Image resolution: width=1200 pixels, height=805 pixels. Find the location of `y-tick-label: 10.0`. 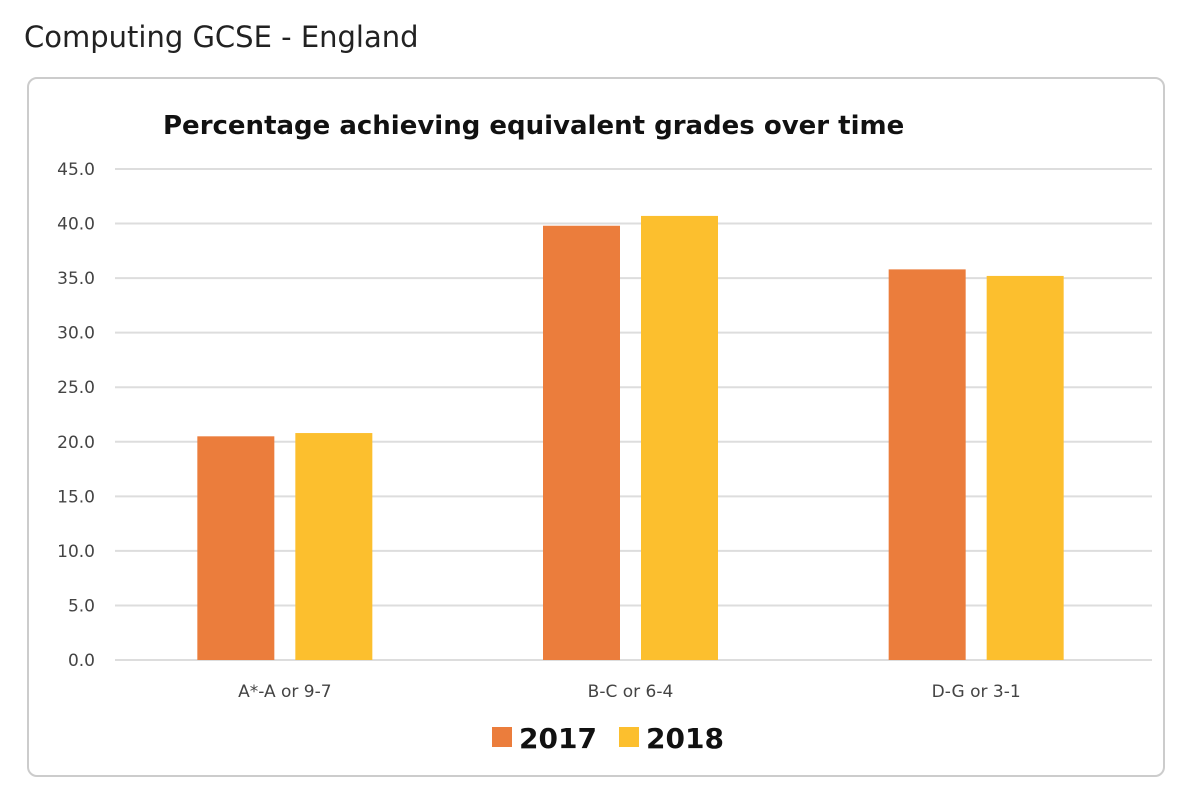

y-tick-label: 10.0 is located at coordinates (76, 552).